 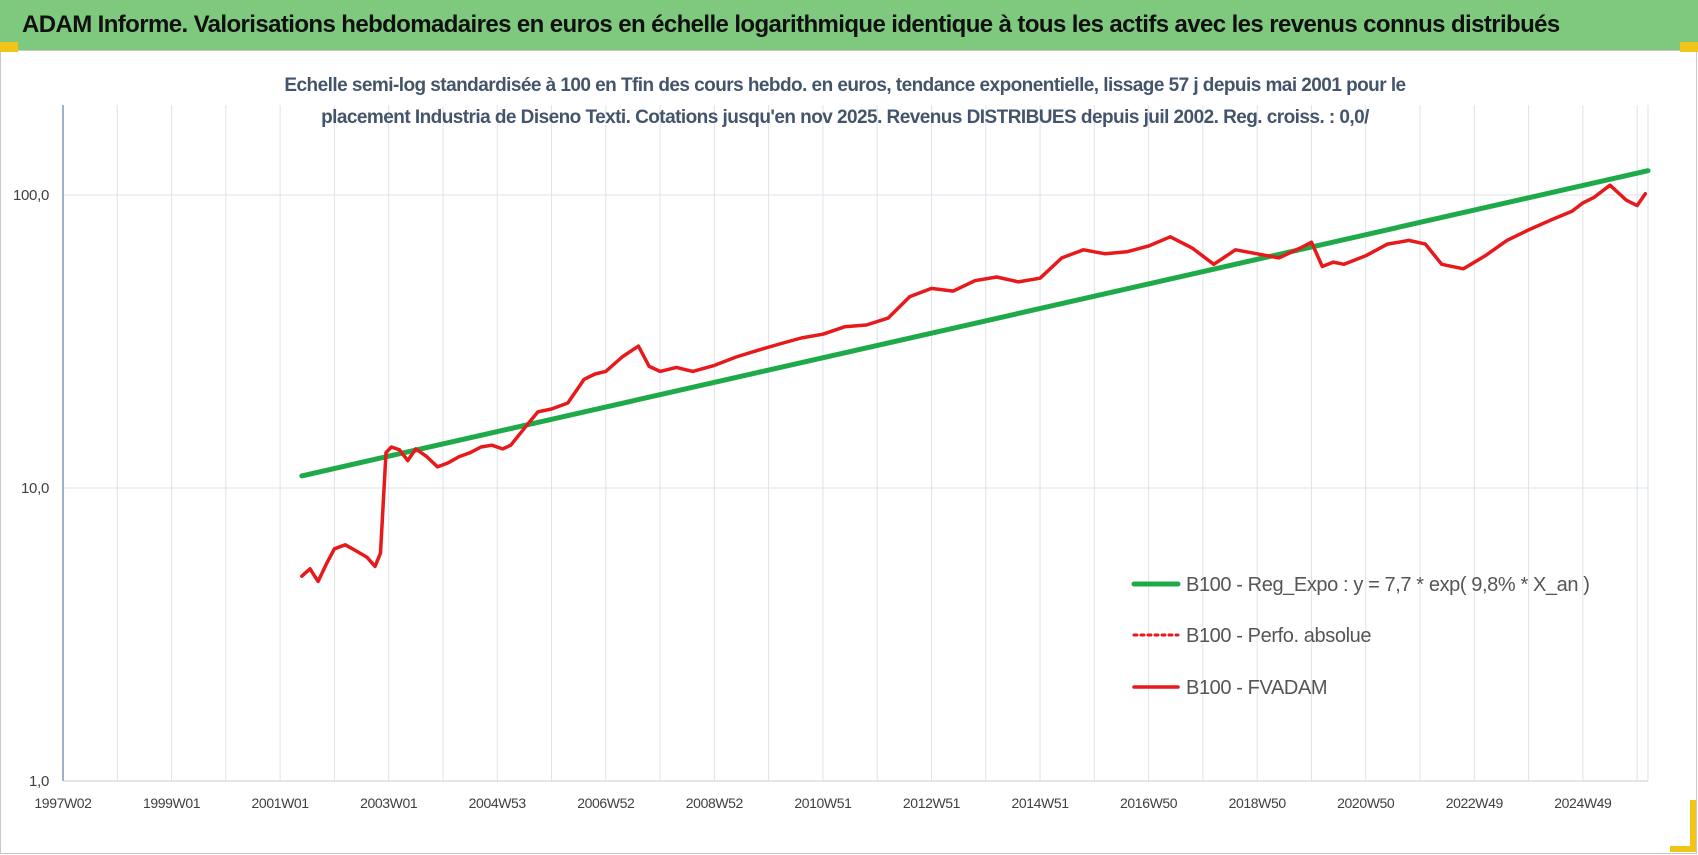 I want to click on y-tick-label: 1,0, so click(x=39, y=781).